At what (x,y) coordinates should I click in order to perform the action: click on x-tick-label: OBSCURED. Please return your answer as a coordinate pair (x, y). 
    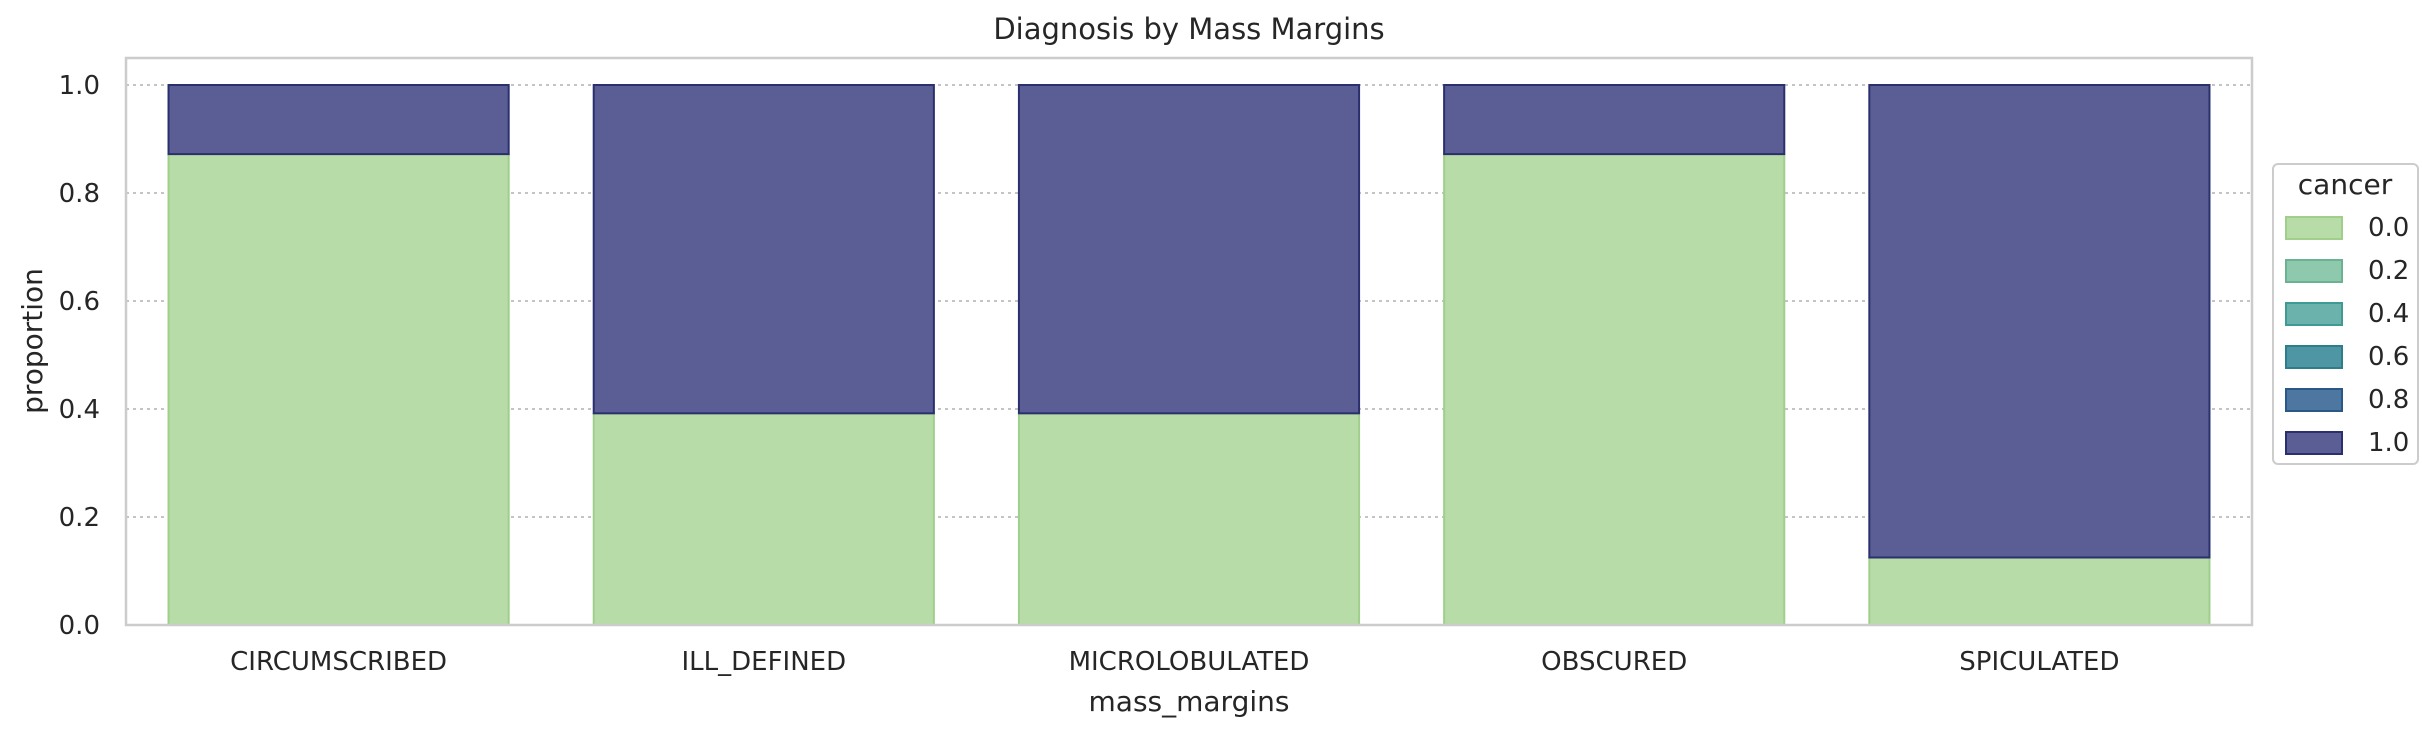
    Looking at the image, I should click on (1614, 662).